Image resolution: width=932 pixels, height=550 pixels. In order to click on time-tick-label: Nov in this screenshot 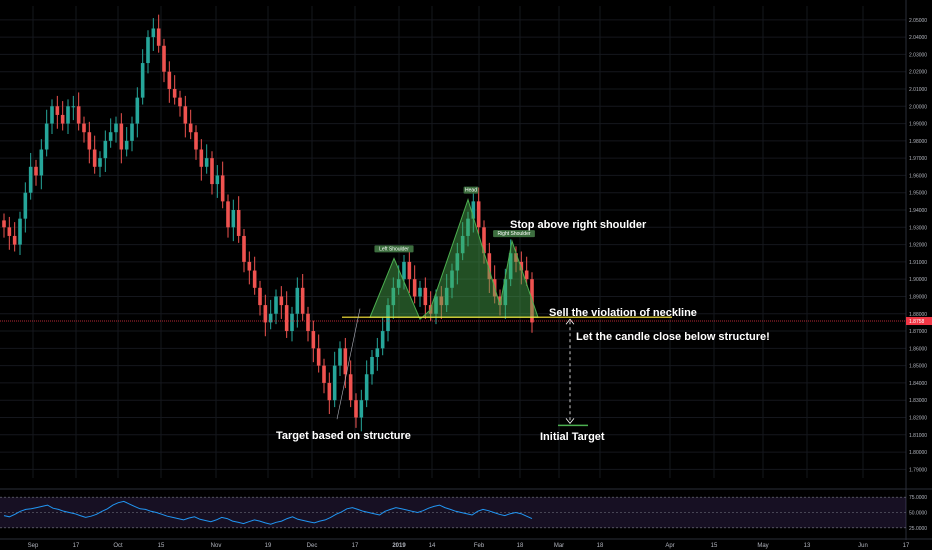, I will do `click(216, 546)`.